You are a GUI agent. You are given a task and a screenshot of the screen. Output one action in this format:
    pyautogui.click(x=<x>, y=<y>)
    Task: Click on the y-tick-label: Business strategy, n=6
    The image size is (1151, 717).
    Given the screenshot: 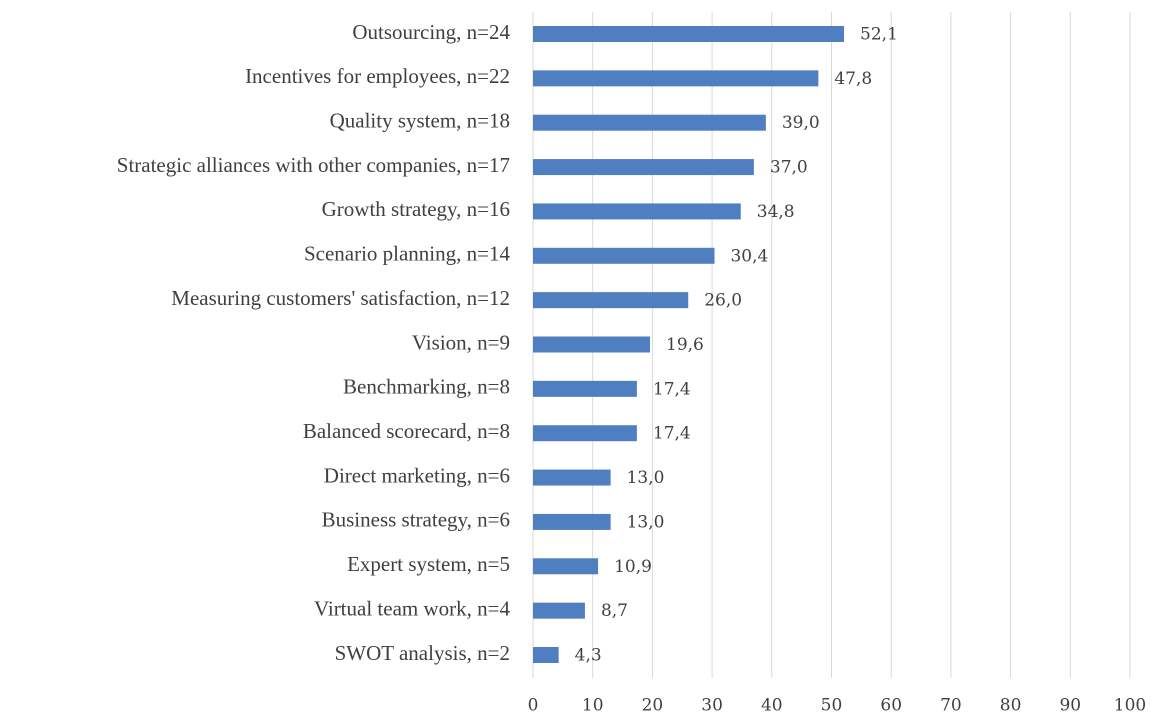 What is the action you would take?
    pyautogui.click(x=416, y=520)
    